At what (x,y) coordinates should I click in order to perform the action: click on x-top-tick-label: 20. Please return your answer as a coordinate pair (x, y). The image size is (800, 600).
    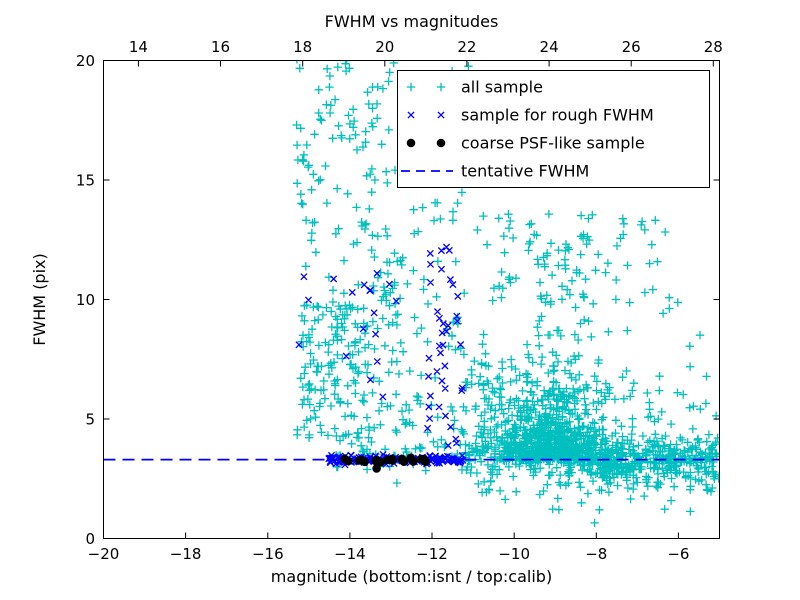
    Looking at the image, I should click on (384, 47).